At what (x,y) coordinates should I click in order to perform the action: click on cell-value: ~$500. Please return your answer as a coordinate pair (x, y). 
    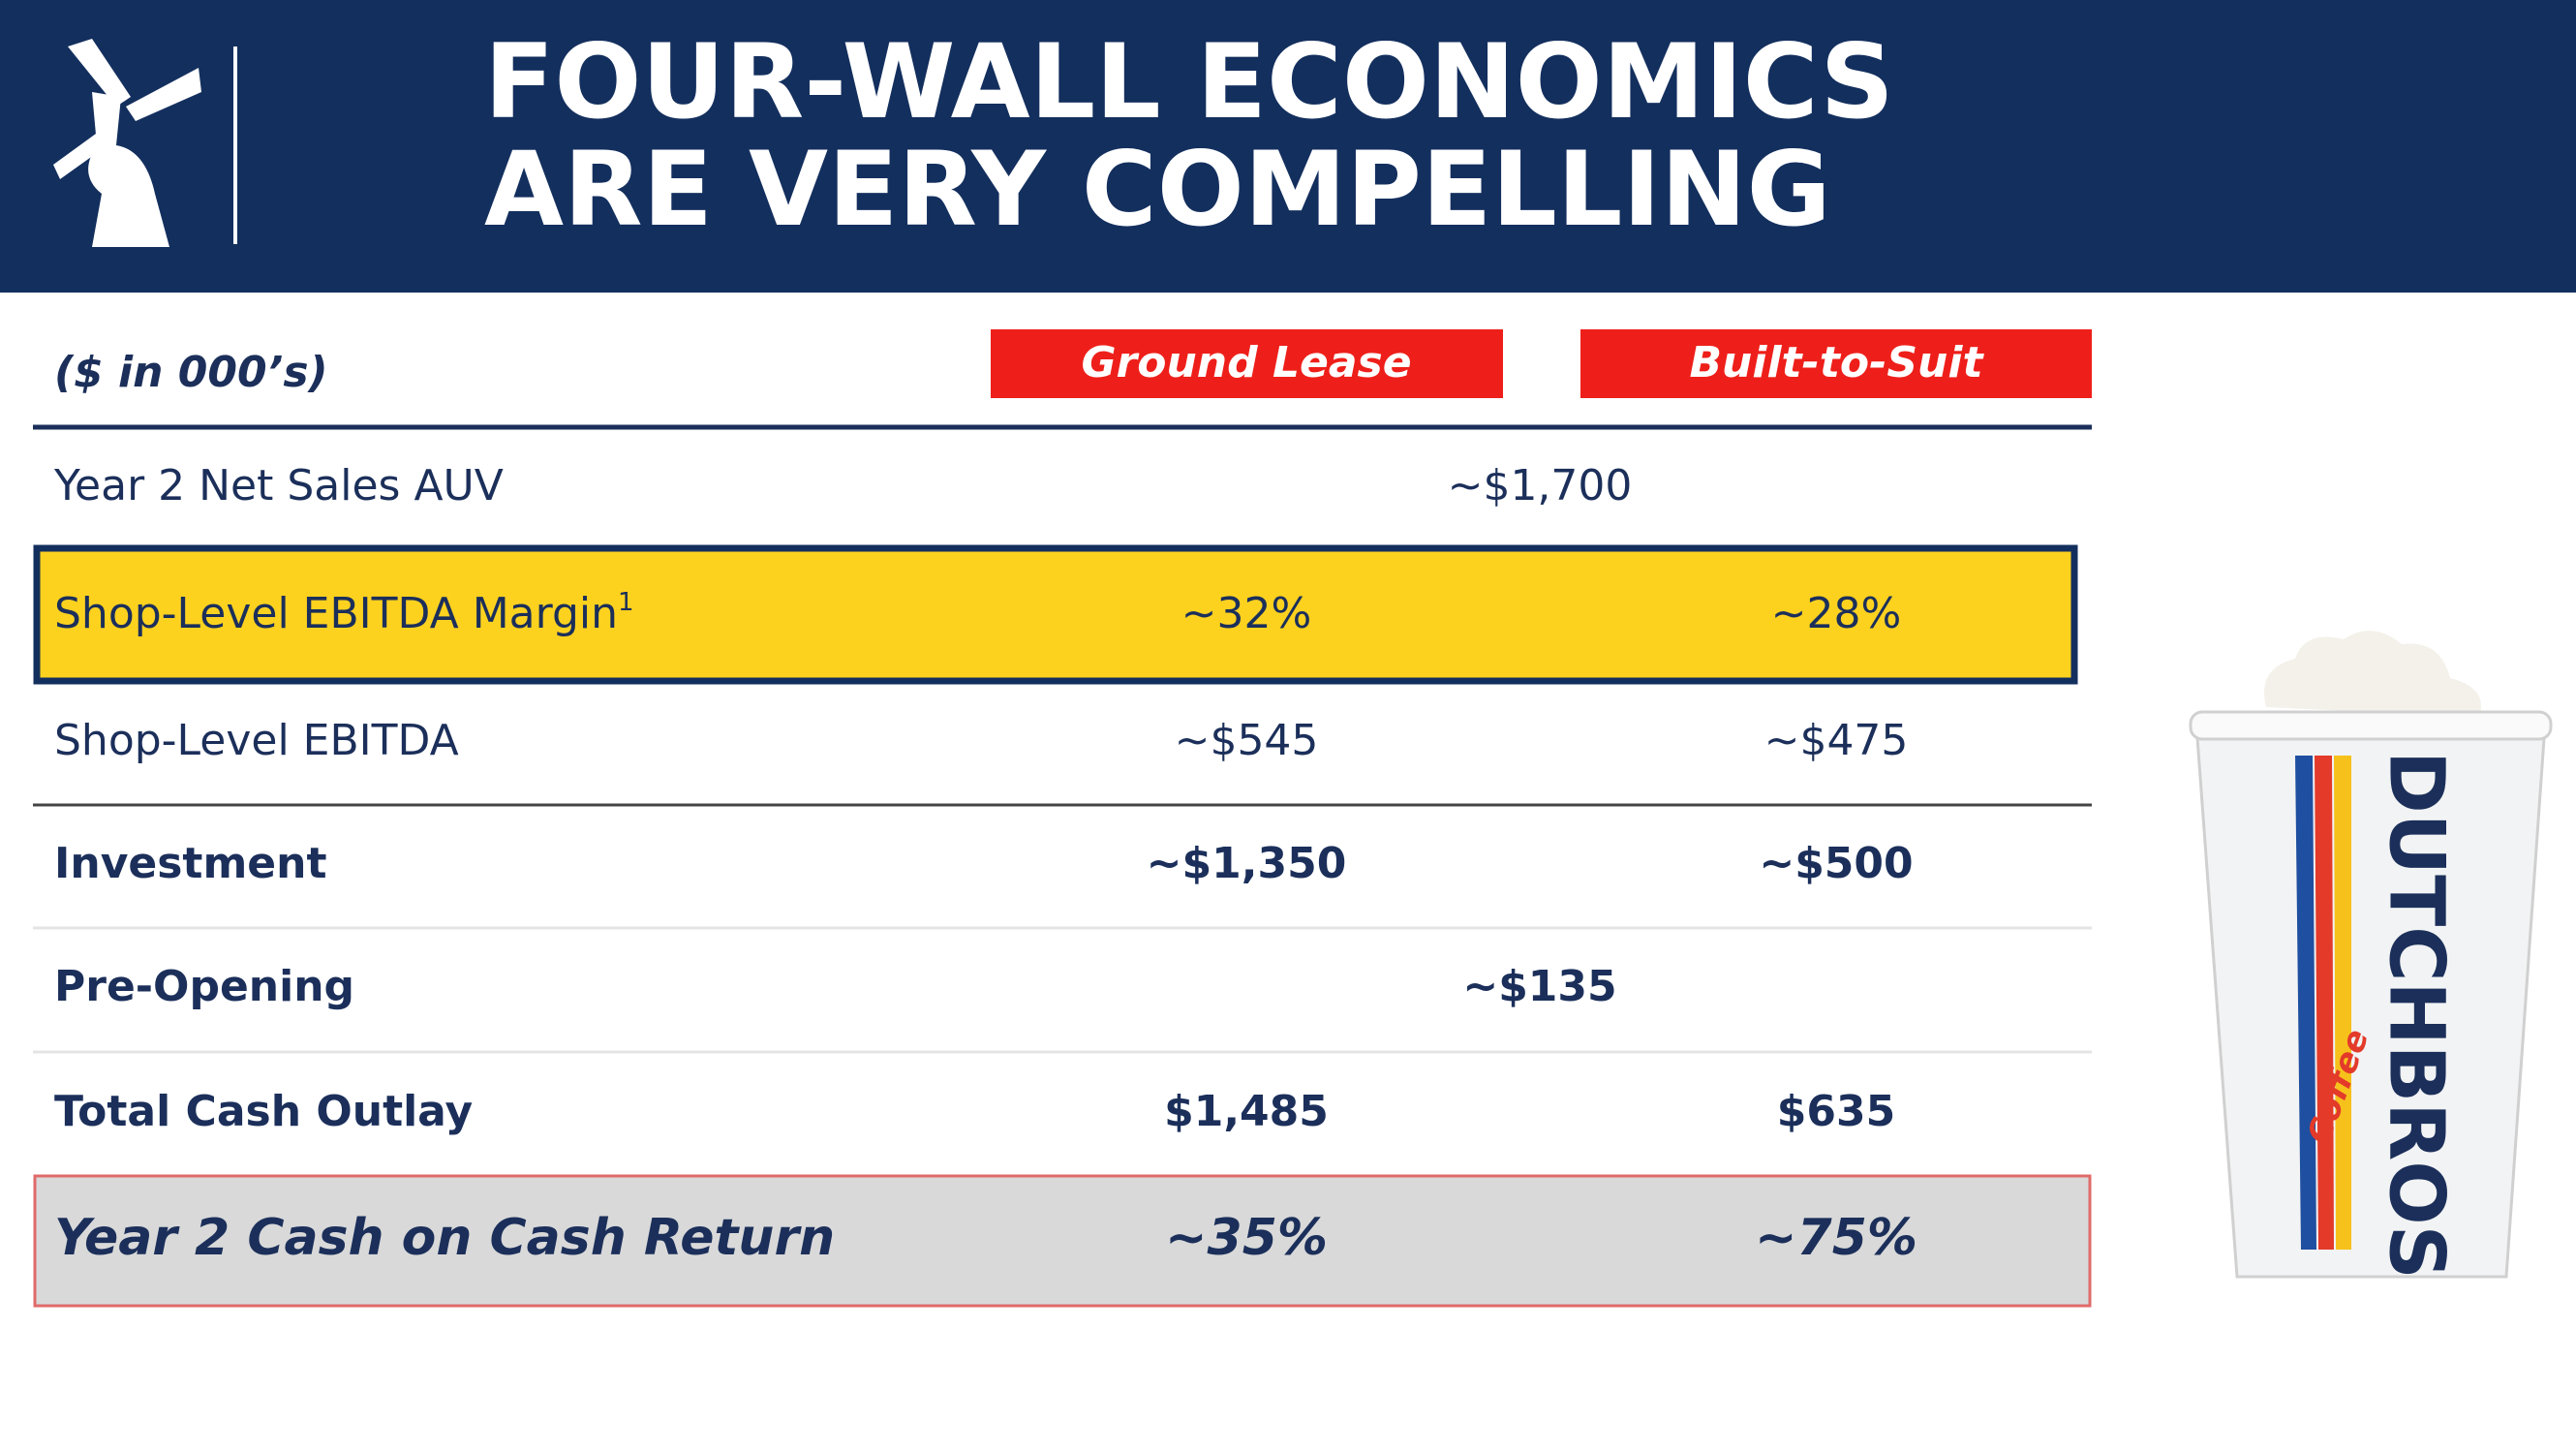
    Looking at the image, I should click on (1836, 864).